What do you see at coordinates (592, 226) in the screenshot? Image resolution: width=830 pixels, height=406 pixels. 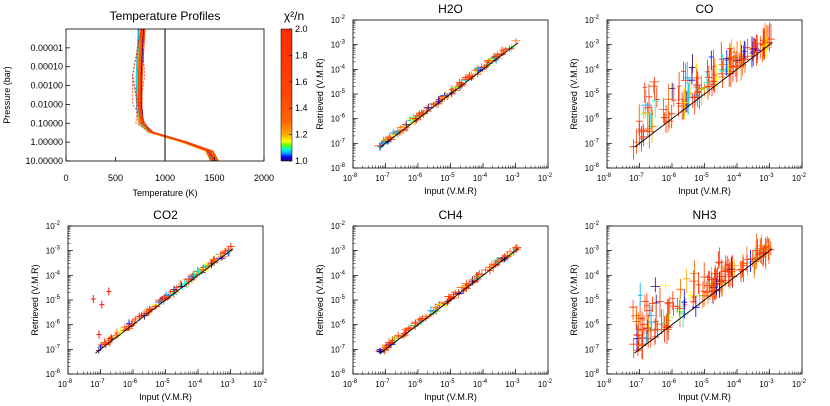 I see `nh3-y-tick-label: 10⁻²` at bounding box center [592, 226].